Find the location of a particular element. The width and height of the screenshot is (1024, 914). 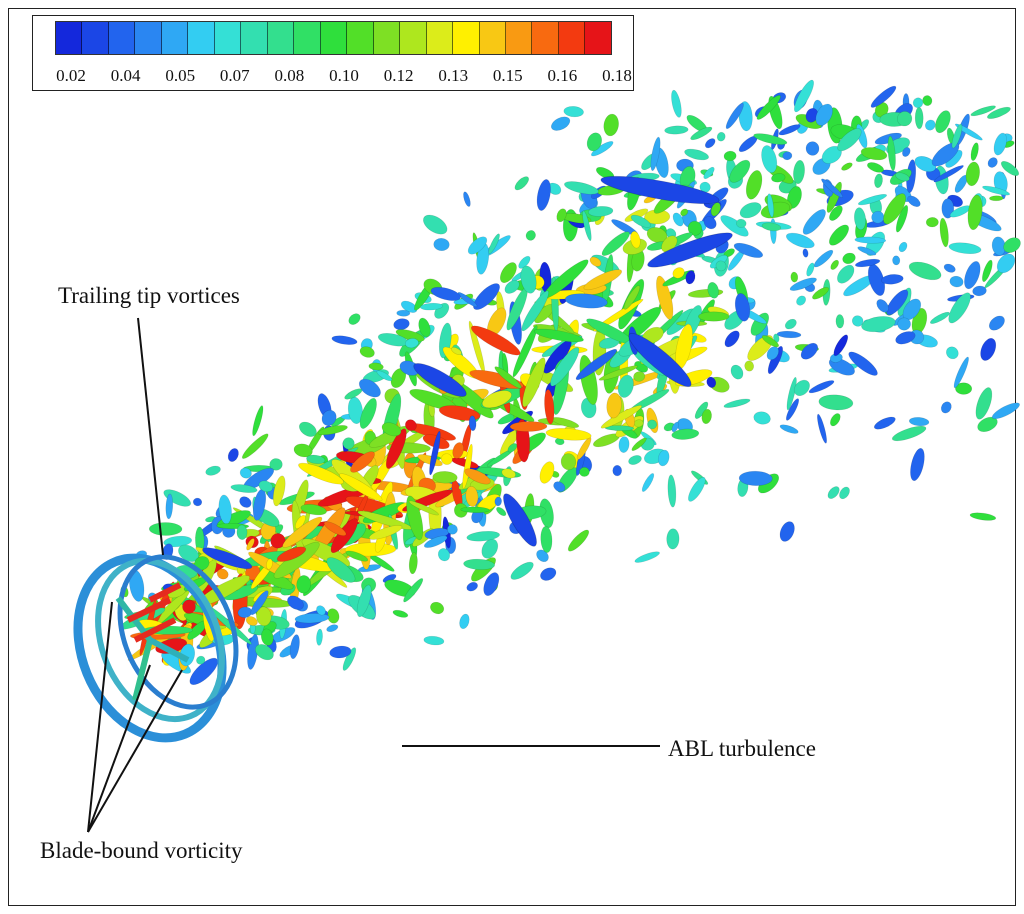

colorbar-tick-label: 0.13 is located at coordinates (453, 75).